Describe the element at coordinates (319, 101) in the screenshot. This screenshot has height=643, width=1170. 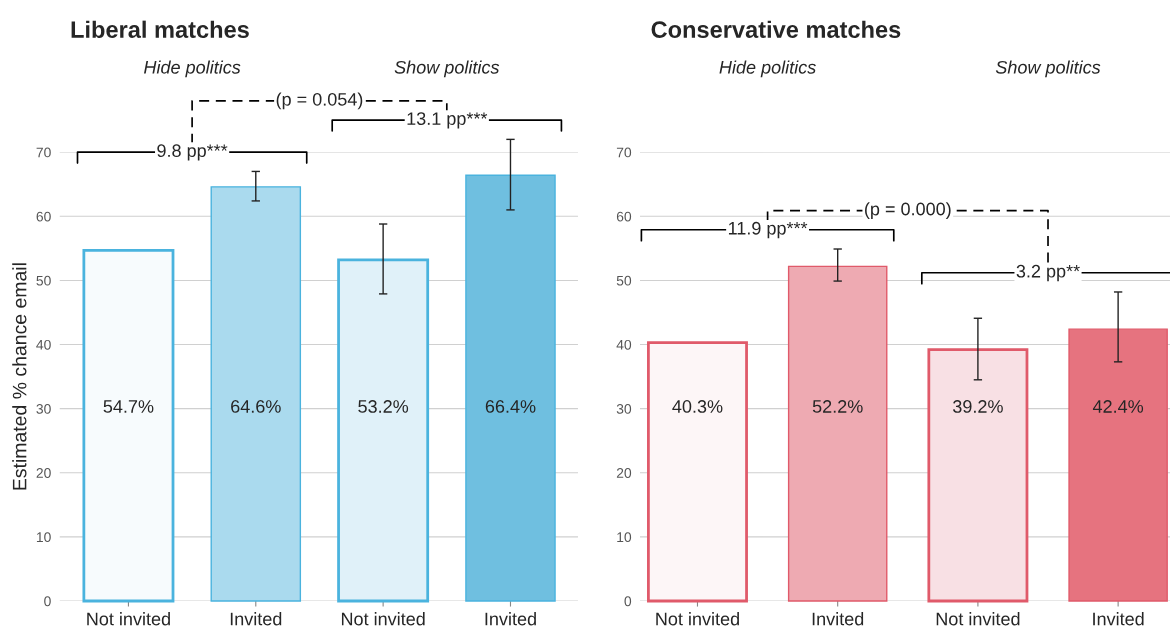
I see `text: (p = 0.054)` at that location.